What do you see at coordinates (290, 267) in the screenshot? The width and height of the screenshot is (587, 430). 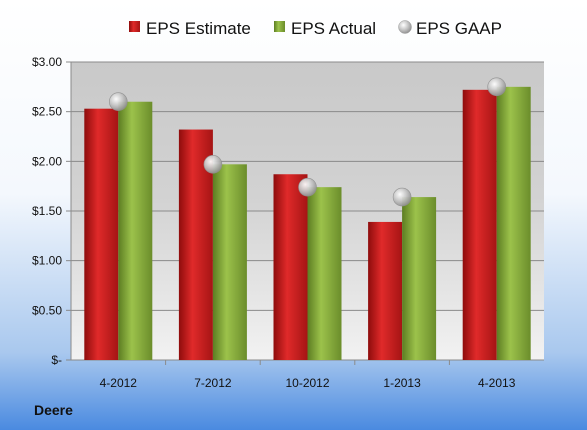 I see `bar-eps-estimate-10-2012` at bounding box center [290, 267].